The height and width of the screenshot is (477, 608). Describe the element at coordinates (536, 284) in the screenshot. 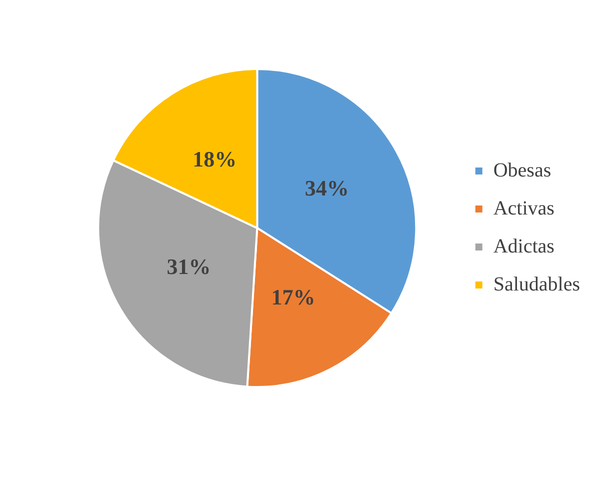

I see `legend-label: Saludables` at that location.